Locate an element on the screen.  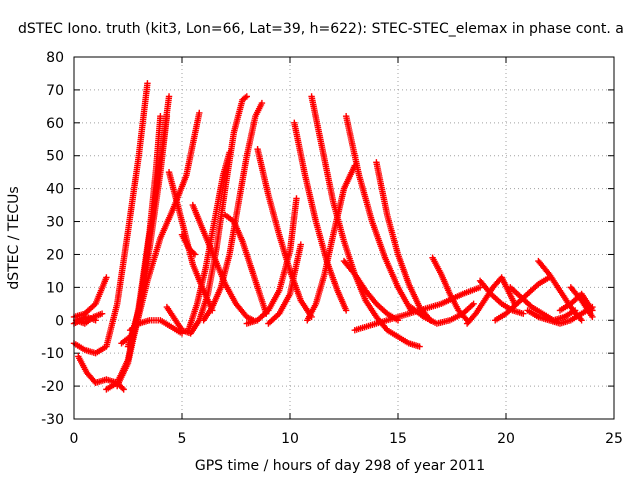
x-tick-label: 5 is located at coordinates (182, 439).